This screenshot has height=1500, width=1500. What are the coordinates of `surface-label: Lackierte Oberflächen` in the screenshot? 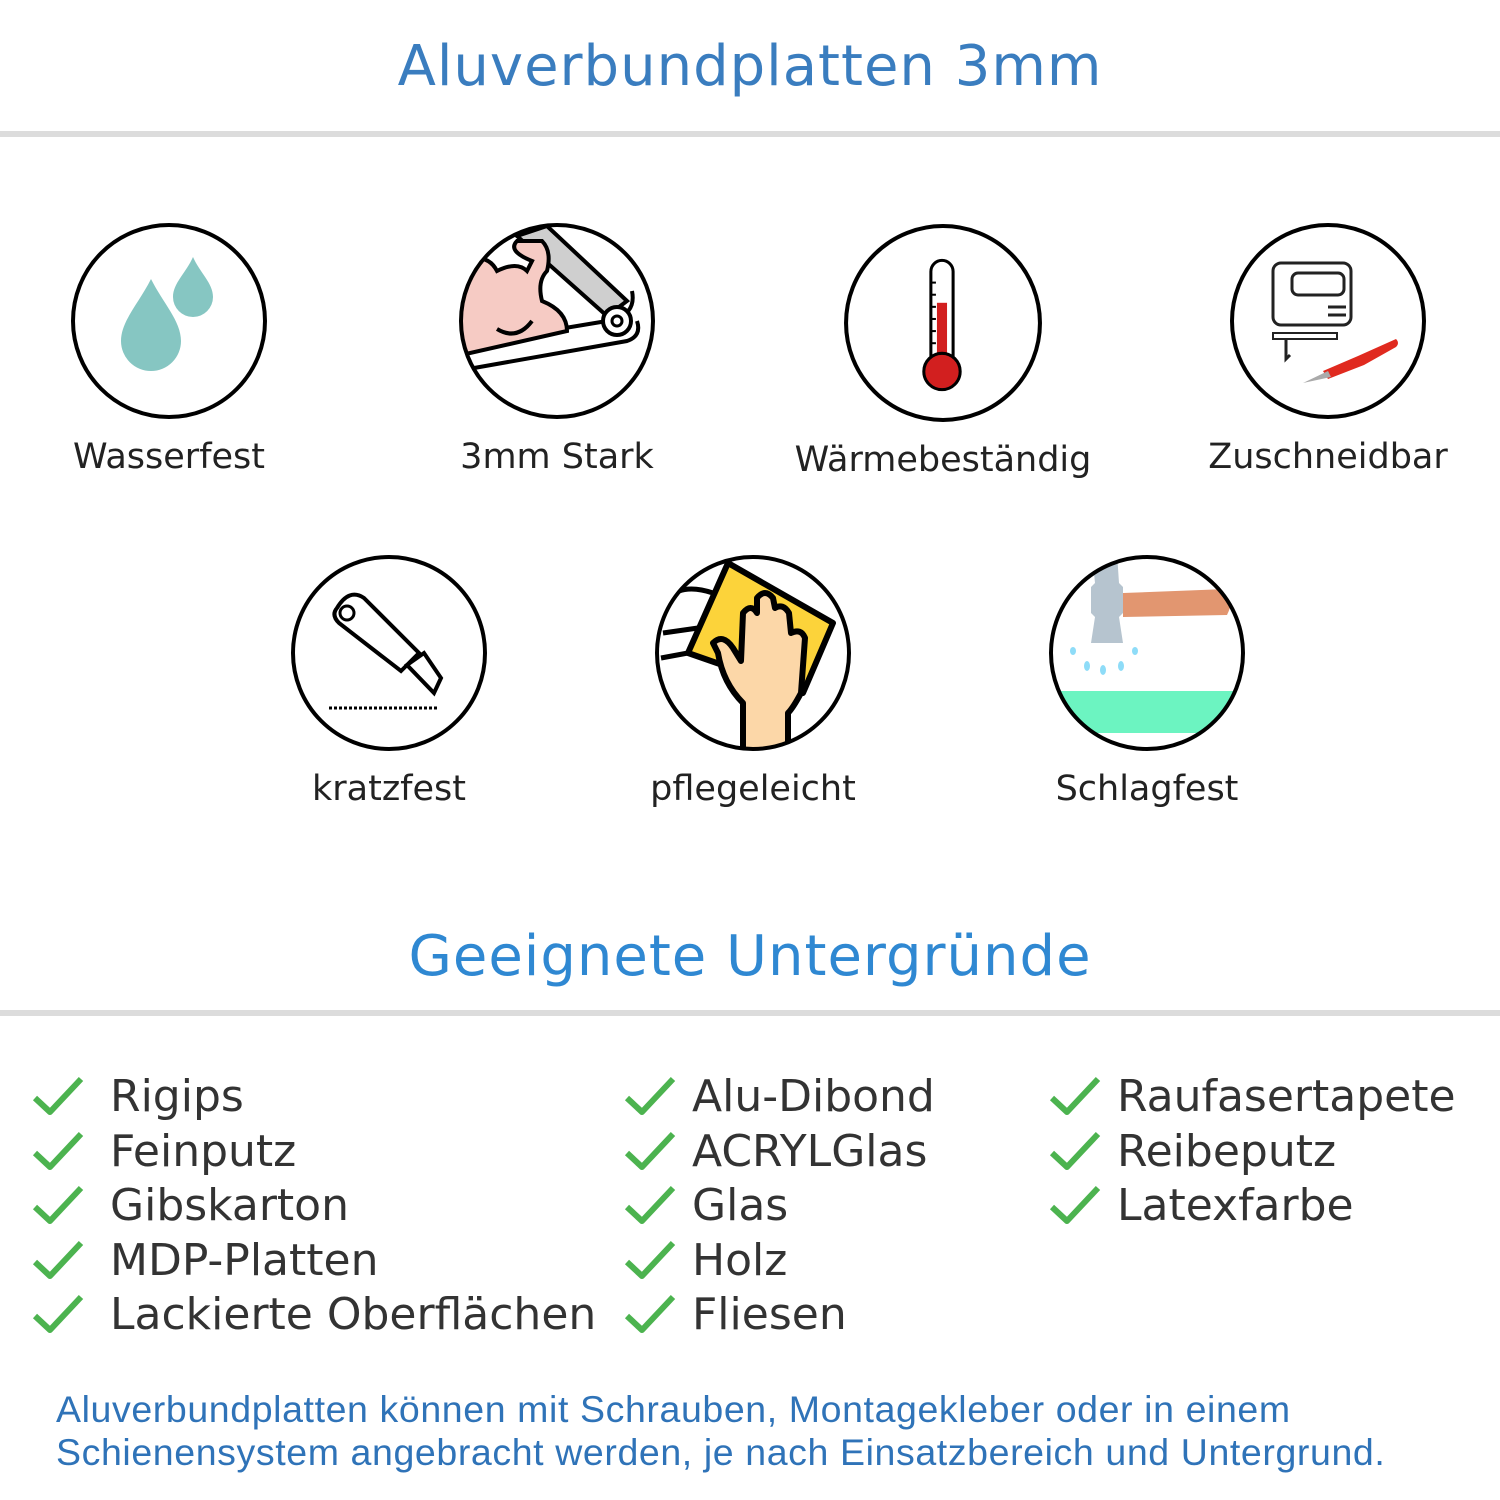 It's located at (353, 1314).